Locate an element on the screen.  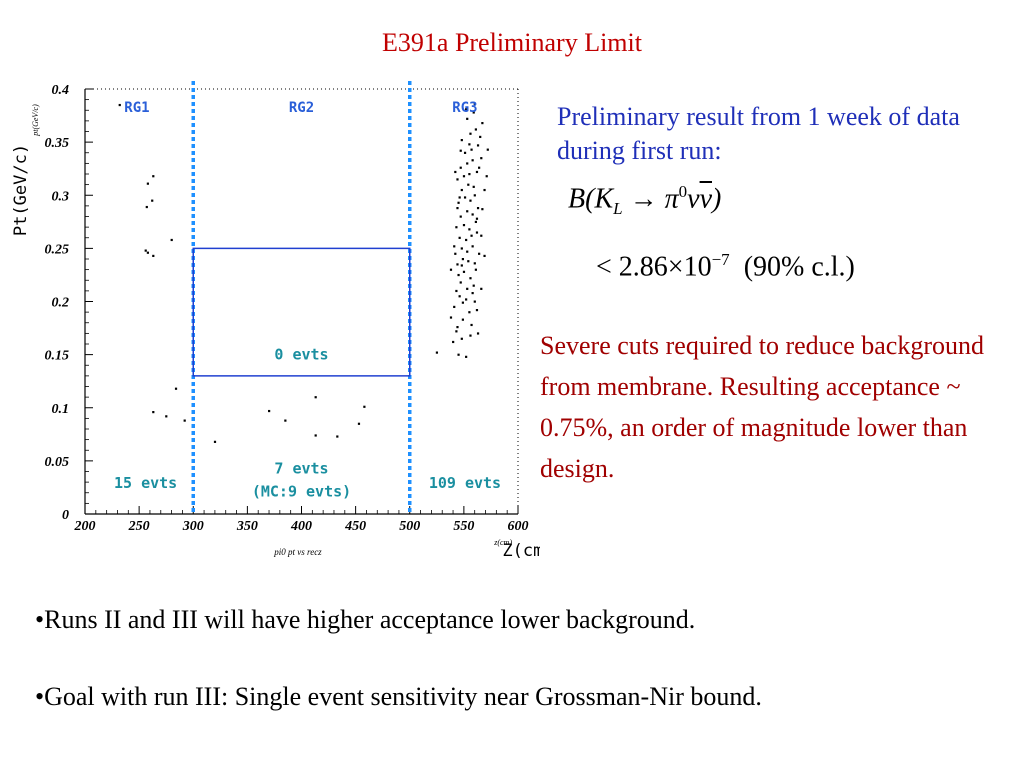
y-axis-label-small: pt(GeV/c) is located at coordinates (35, 120).